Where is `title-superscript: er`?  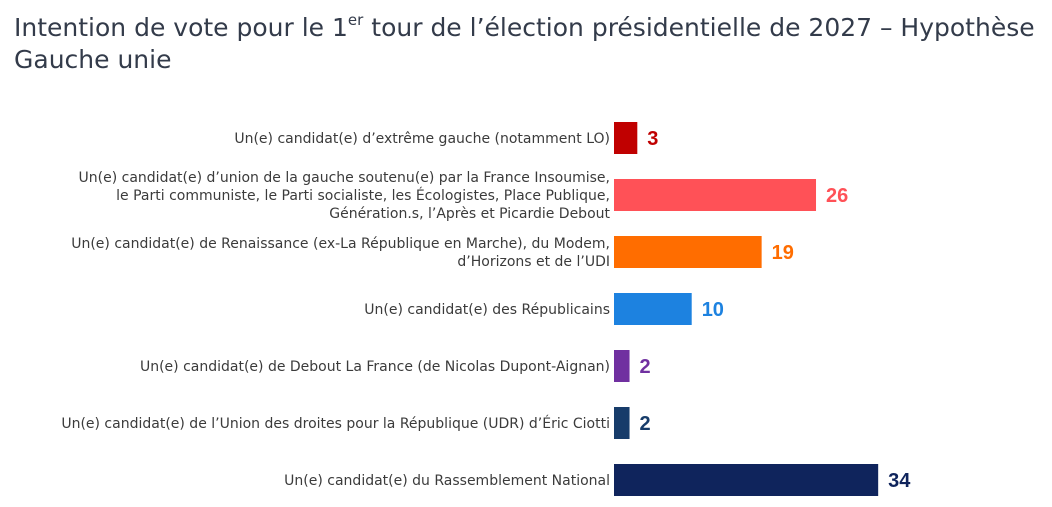 title-superscript: er is located at coordinates (355, 19).